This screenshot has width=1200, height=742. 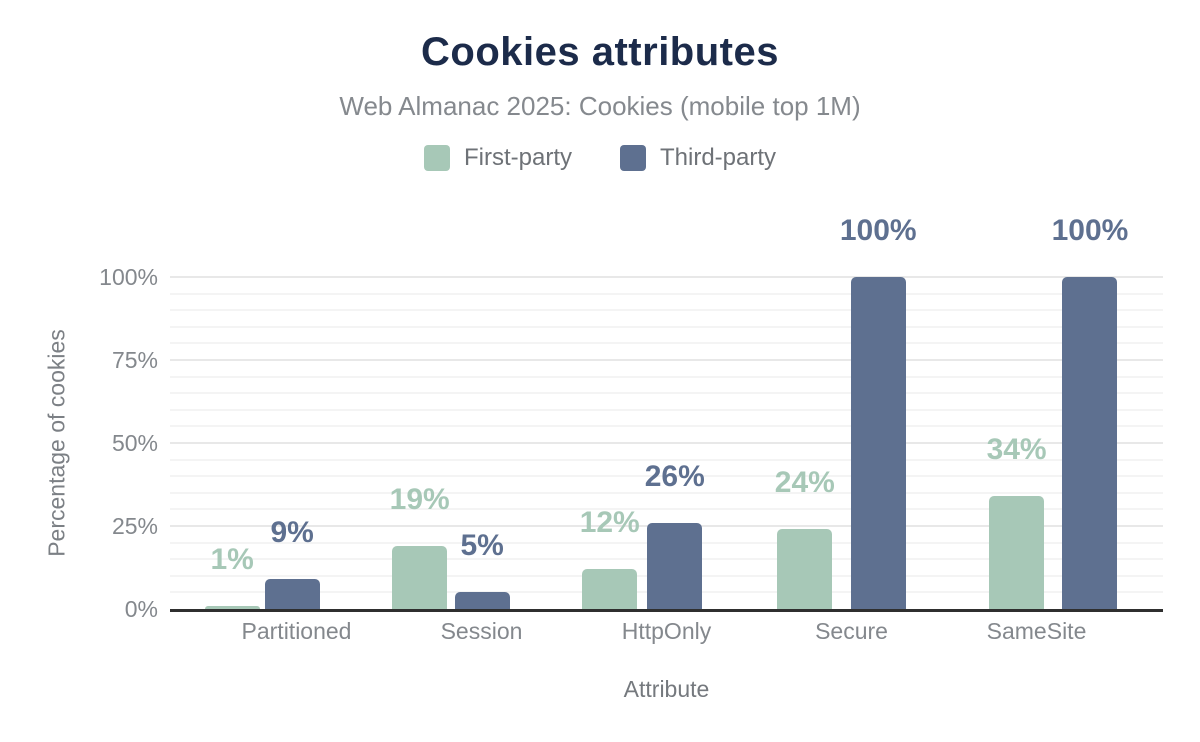 I want to click on y-tick-label-100: 100%, so click(x=128, y=277).